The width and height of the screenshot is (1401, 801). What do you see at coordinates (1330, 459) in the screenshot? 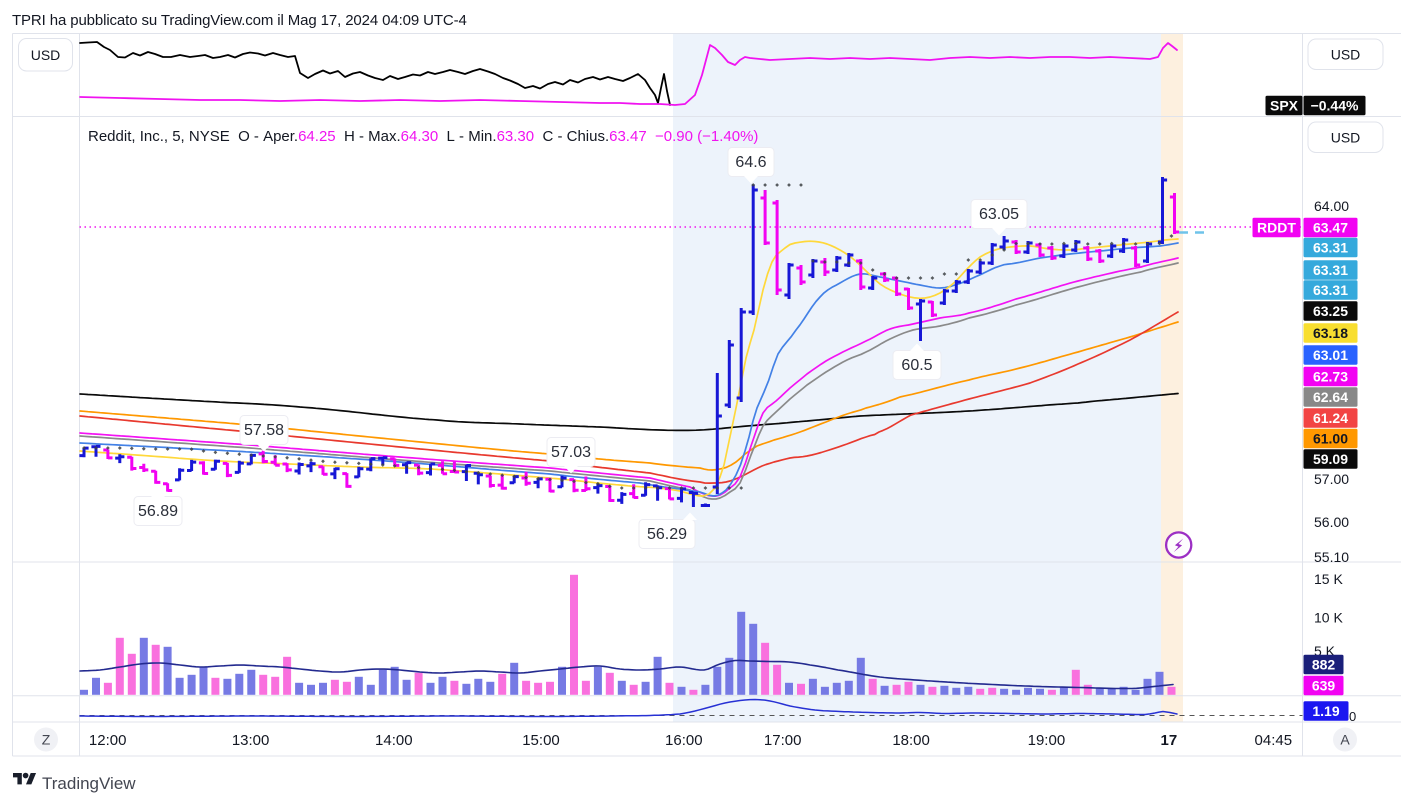
I see `svg-text: 59.09` at bounding box center [1330, 459].